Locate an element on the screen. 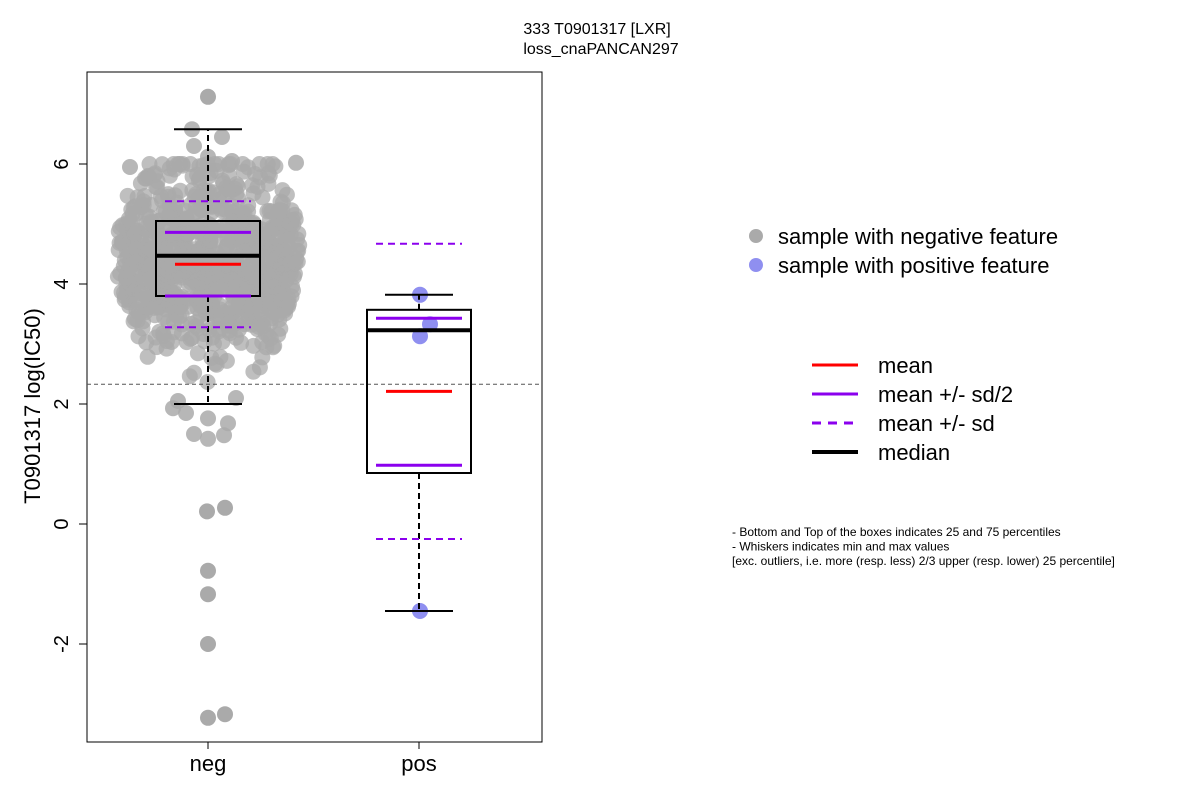 The width and height of the screenshot is (1200, 800). note-line: - Whiskers indicates min and max values is located at coordinates (840, 547).